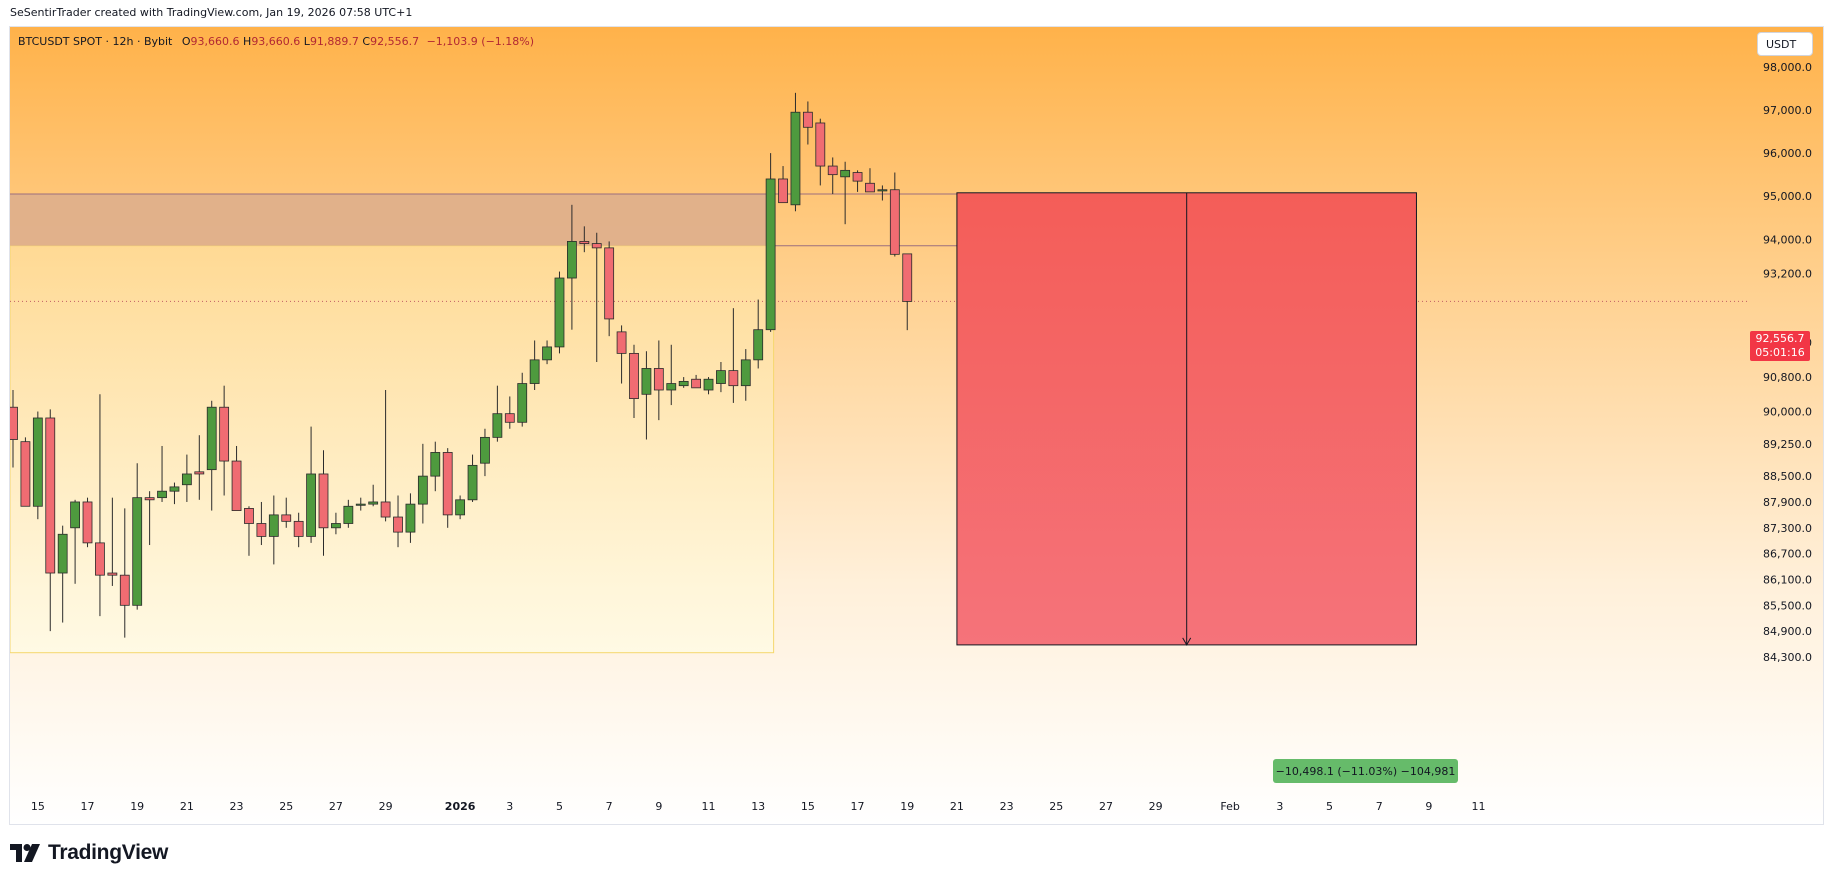 This screenshot has height=883, width=1835. I want to click on time-tick-label: 23, so click(237, 806).